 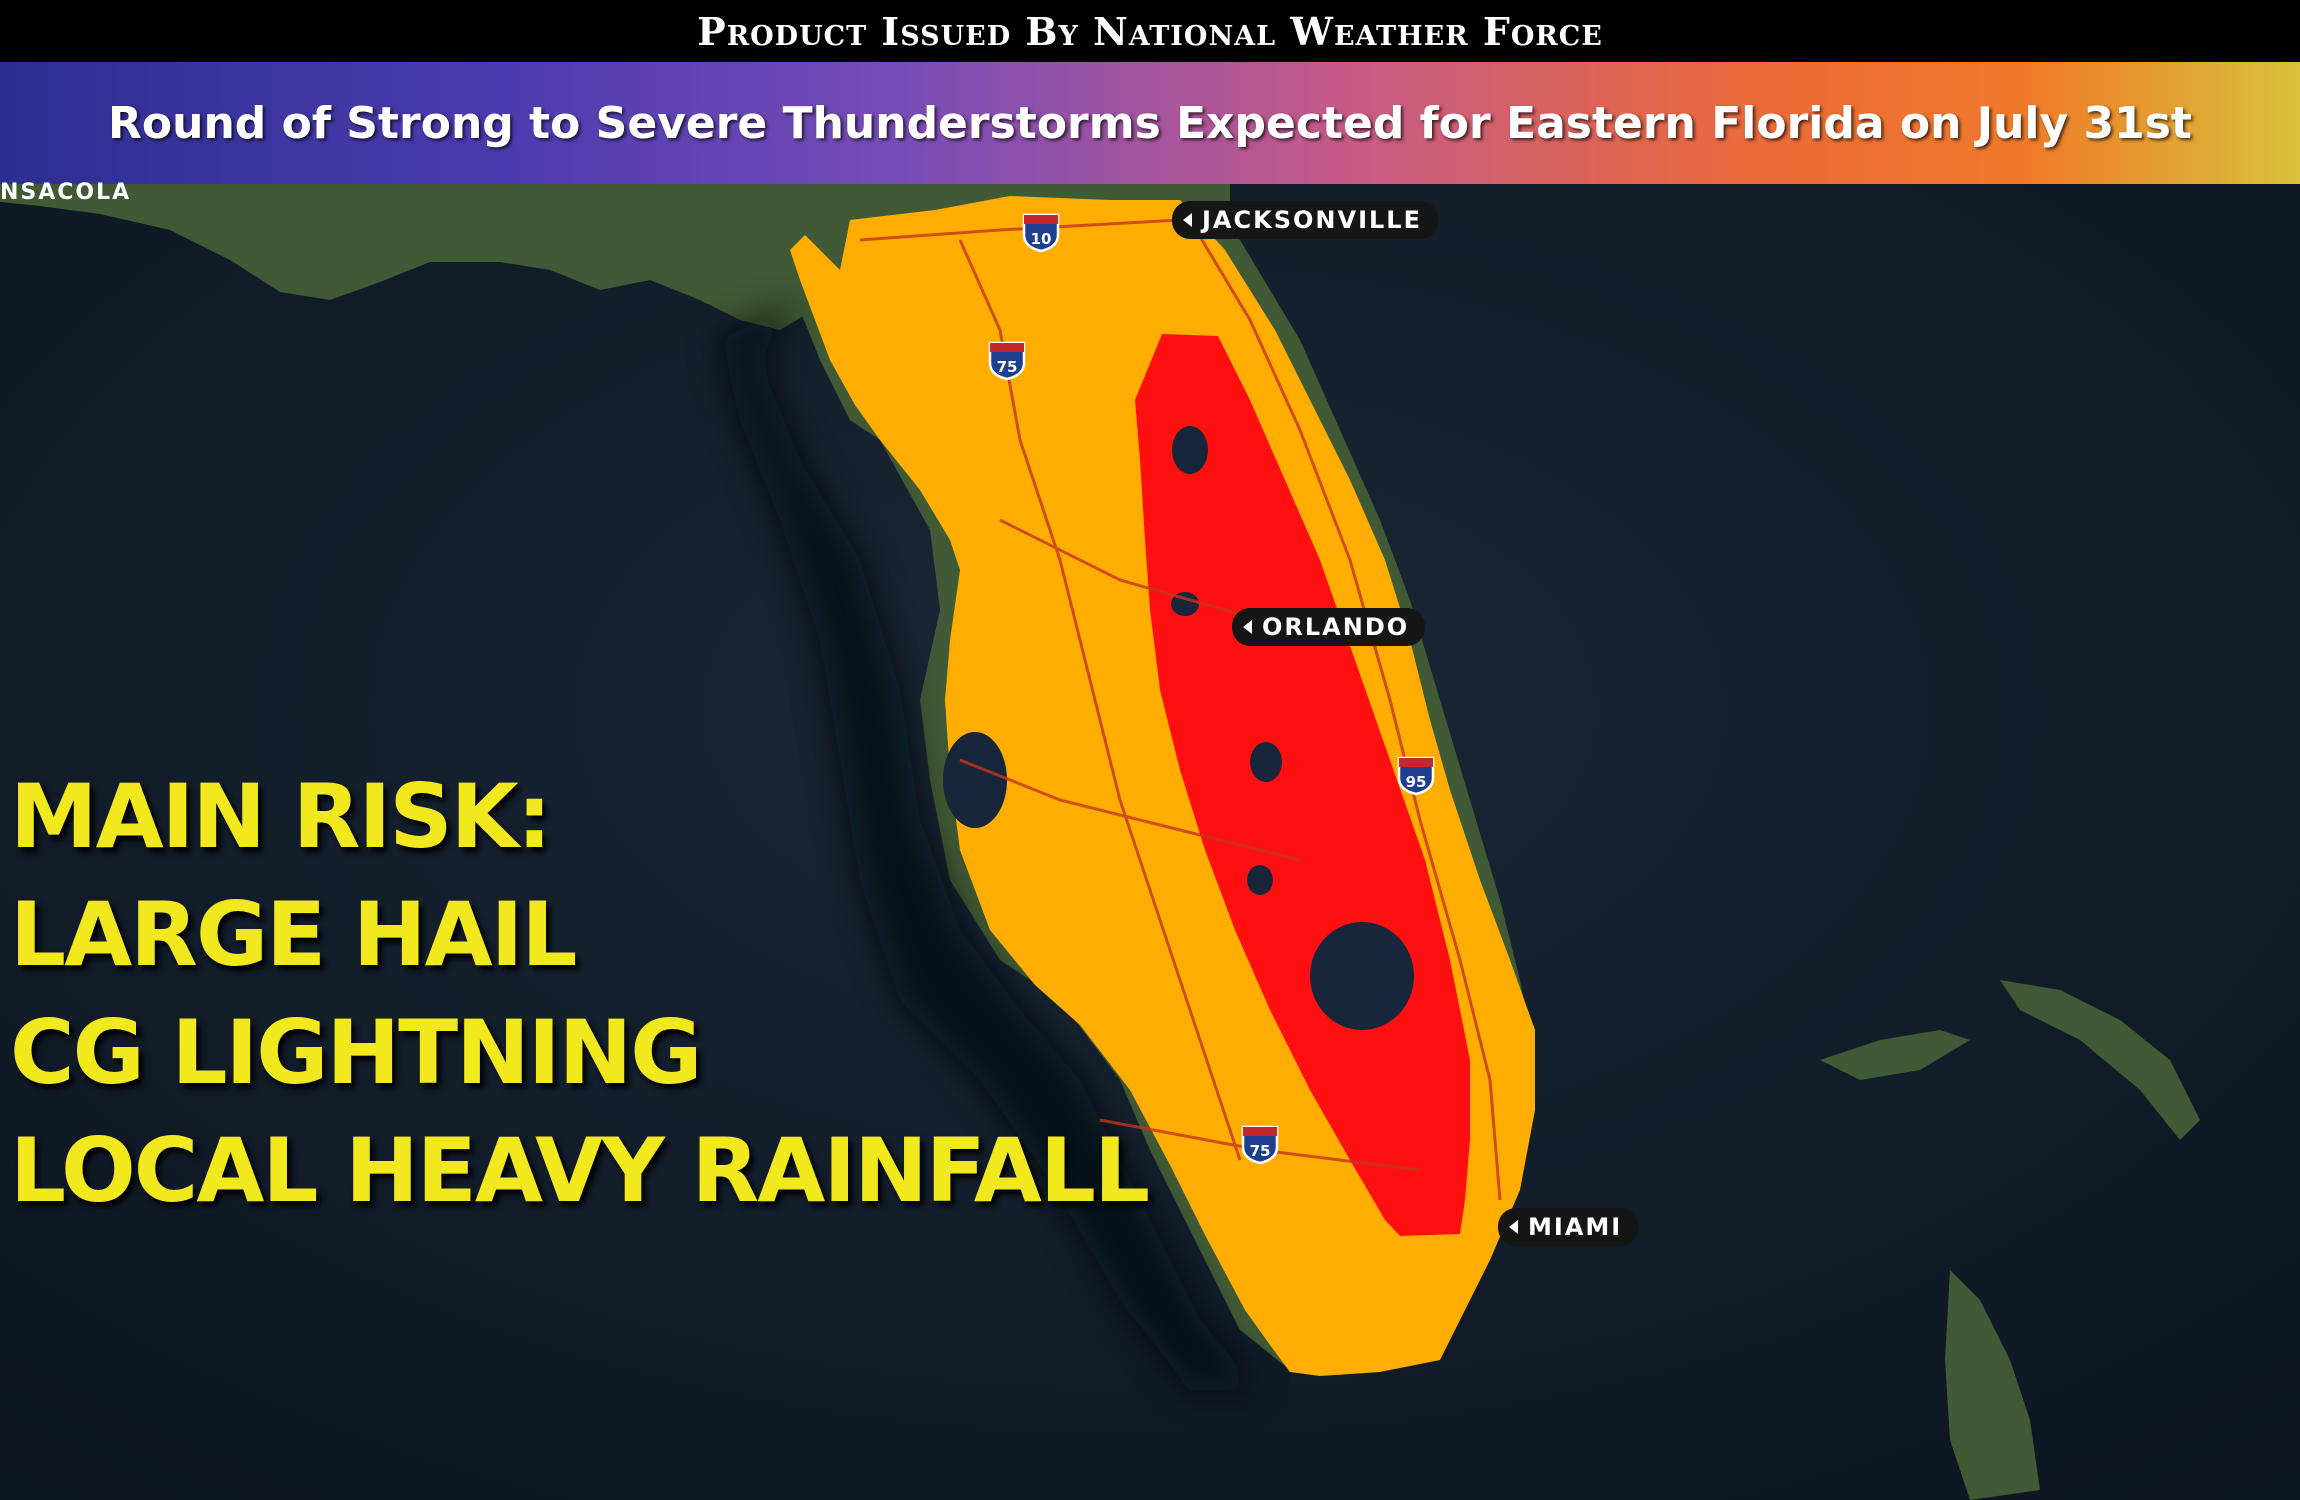 What do you see at coordinates (1416, 782) in the screenshot?
I see `i95-number: 95` at bounding box center [1416, 782].